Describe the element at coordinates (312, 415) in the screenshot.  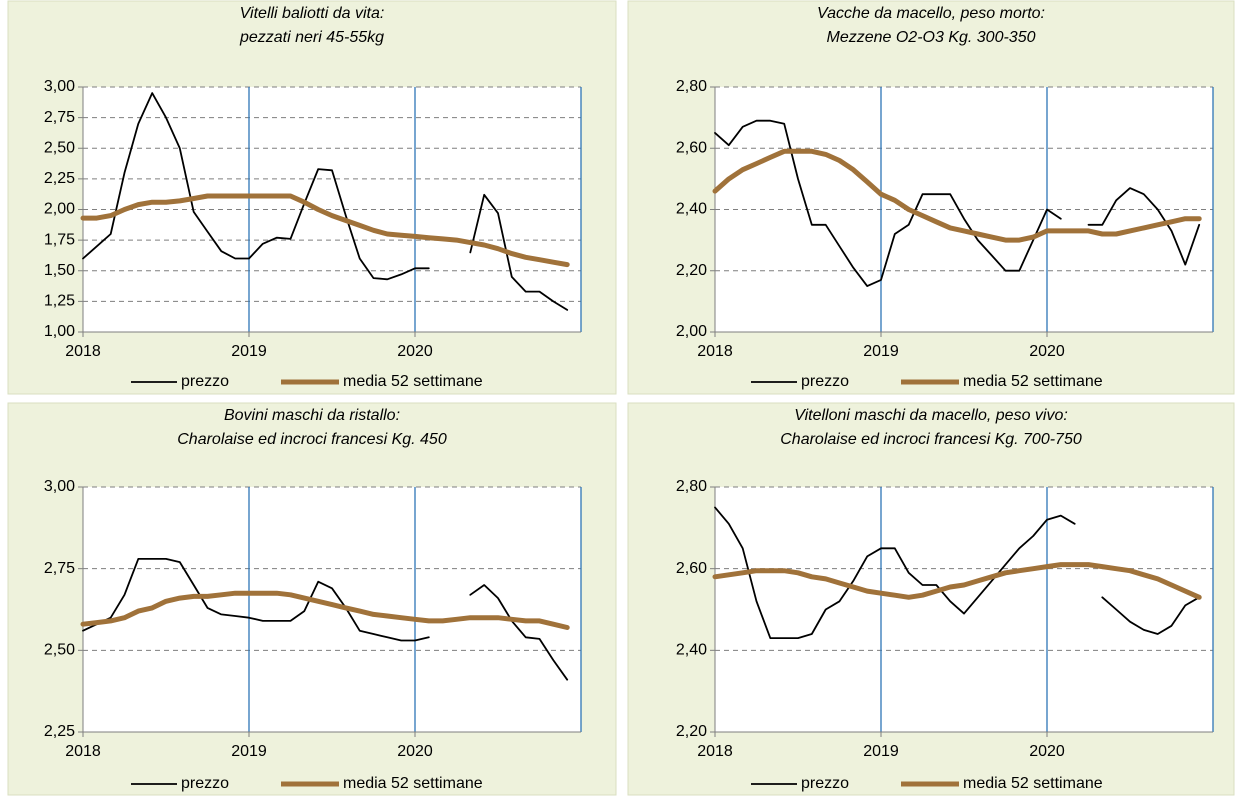
I see `chart-title: Bovini maschi da ristallo:` at that location.